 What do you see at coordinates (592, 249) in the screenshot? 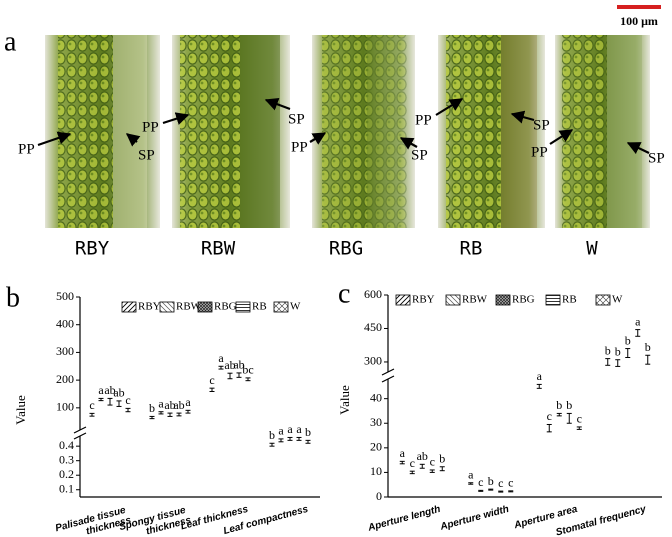
I see `sample-label: W` at bounding box center [592, 249].